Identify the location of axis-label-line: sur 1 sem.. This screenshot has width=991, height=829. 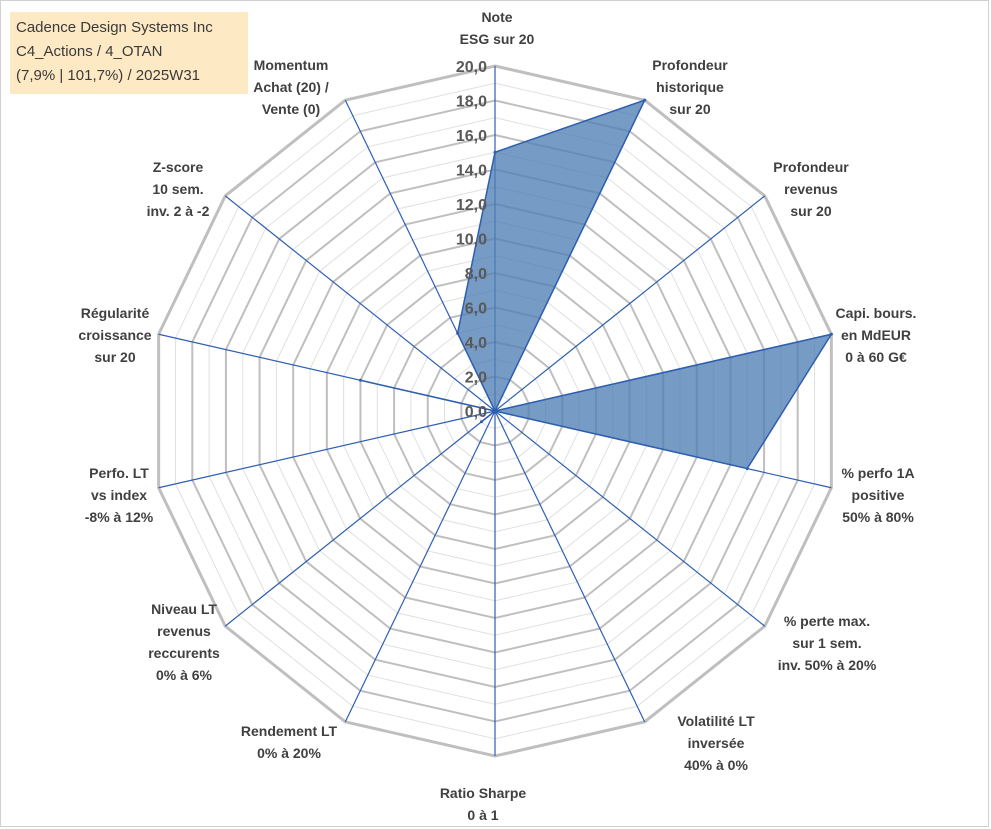
(826, 643).